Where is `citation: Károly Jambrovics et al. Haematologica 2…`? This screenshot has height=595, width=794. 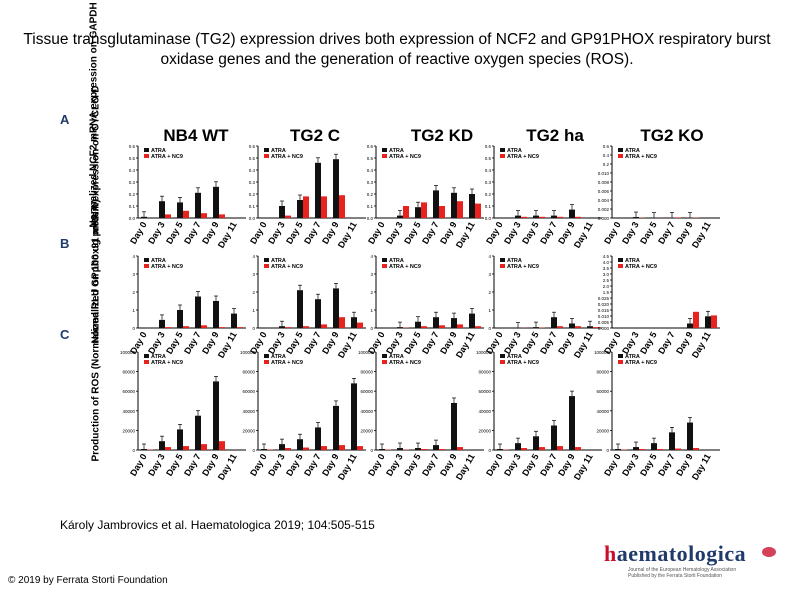
citation: Károly Jambrovics et al. Haematologica 2… is located at coordinates (217, 525).